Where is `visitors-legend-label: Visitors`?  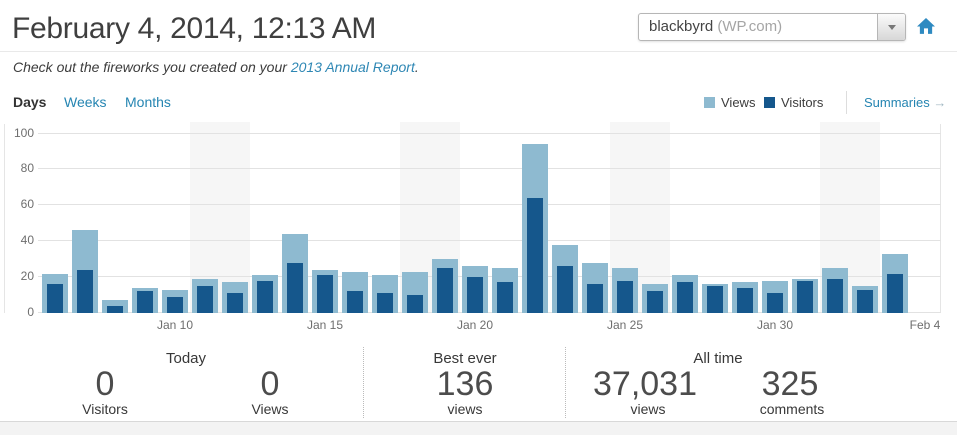 visitors-legend-label: Visitors is located at coordinates (802, 102).